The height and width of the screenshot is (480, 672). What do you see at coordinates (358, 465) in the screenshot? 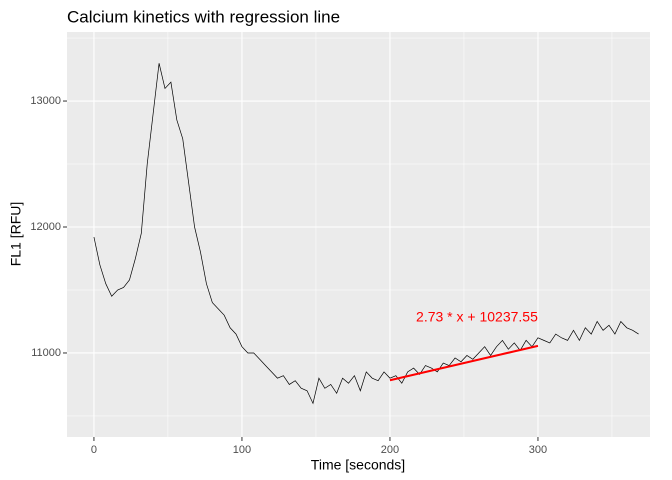
I see `x-axis-label: Time [seconds]` at bounding box center [358, 465].